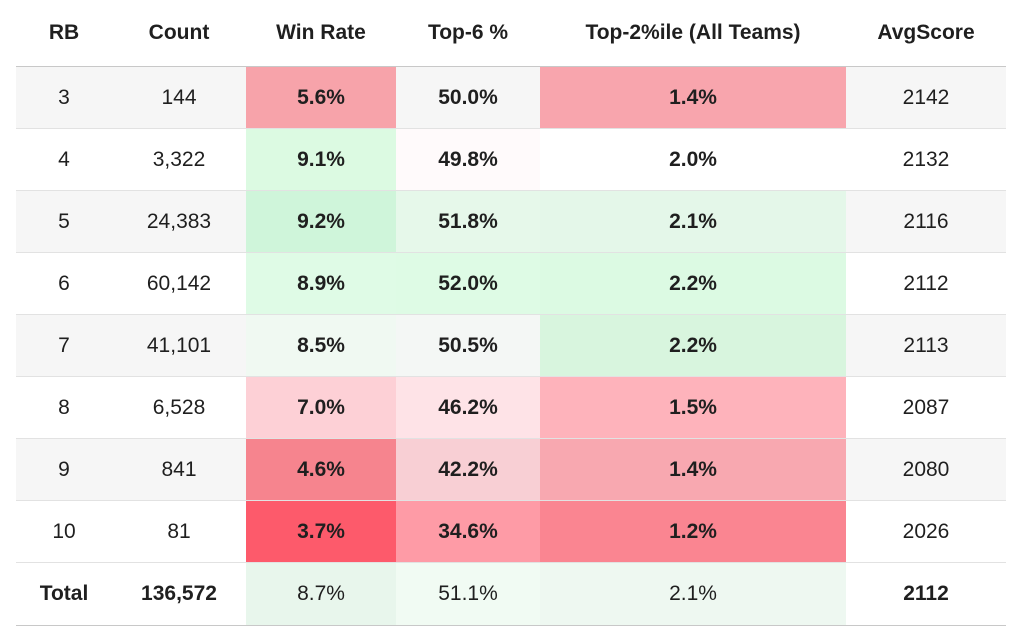  I want to click on cell-count: 41,101, so click(179, 345).